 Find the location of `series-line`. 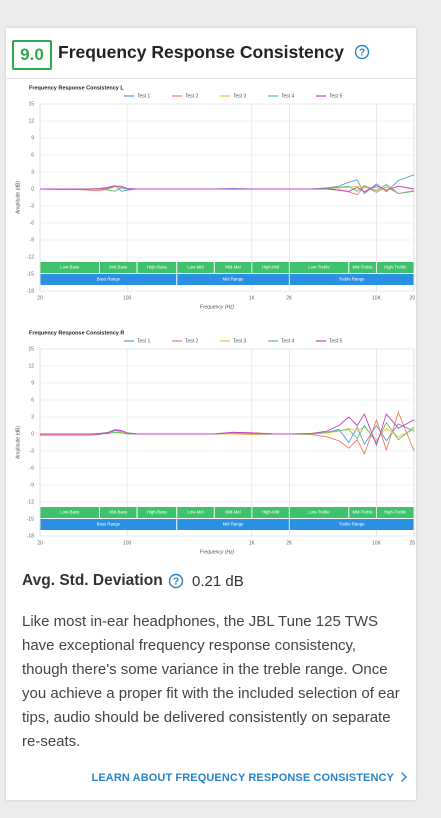

series-line is located at coordinates (227, 189).